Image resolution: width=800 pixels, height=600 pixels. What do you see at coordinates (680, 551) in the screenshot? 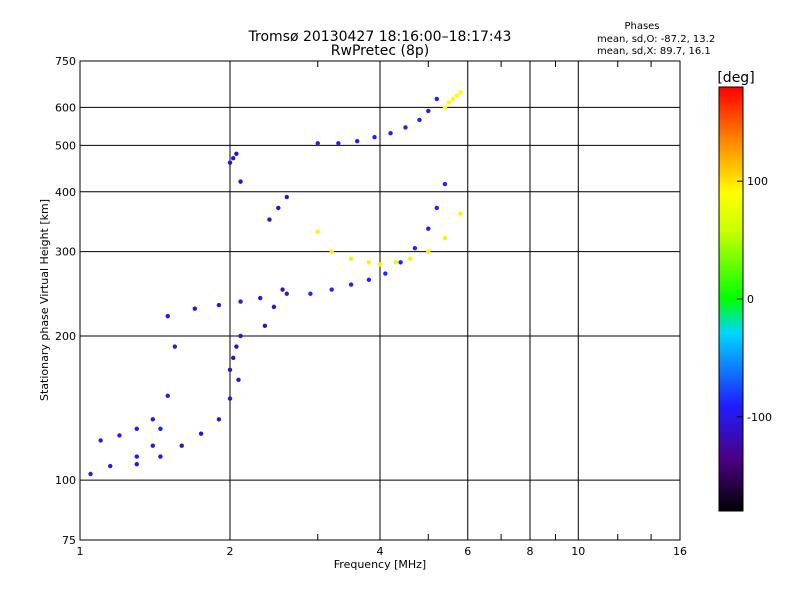
I see `x-tick-label: 16` at bounding box center [680, 551].